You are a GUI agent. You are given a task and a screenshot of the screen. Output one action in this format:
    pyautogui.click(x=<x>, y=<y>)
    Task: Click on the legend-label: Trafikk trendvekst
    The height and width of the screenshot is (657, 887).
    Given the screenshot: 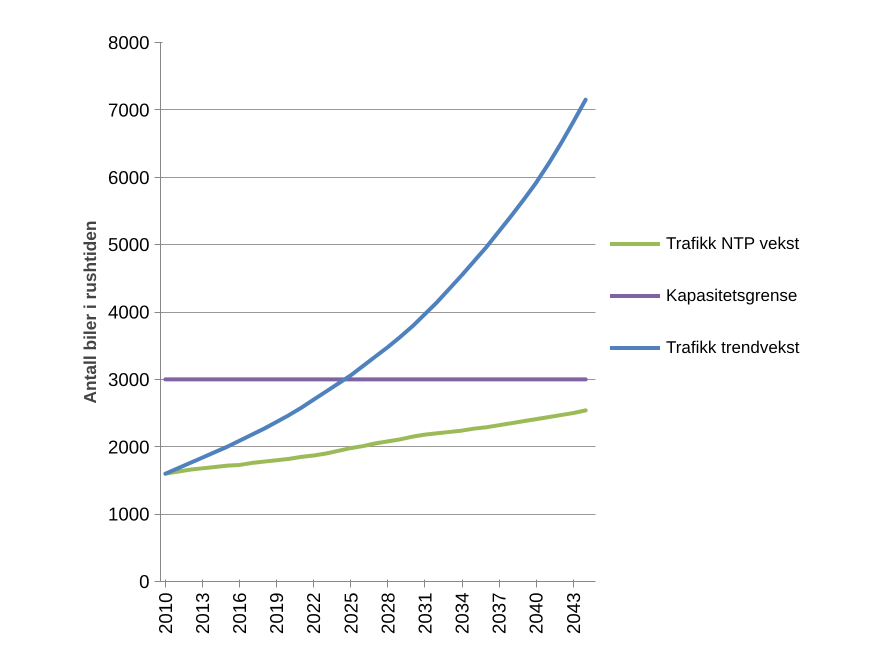 What is the action you would take?
    pyautogui.click(x=733, y=348)
    